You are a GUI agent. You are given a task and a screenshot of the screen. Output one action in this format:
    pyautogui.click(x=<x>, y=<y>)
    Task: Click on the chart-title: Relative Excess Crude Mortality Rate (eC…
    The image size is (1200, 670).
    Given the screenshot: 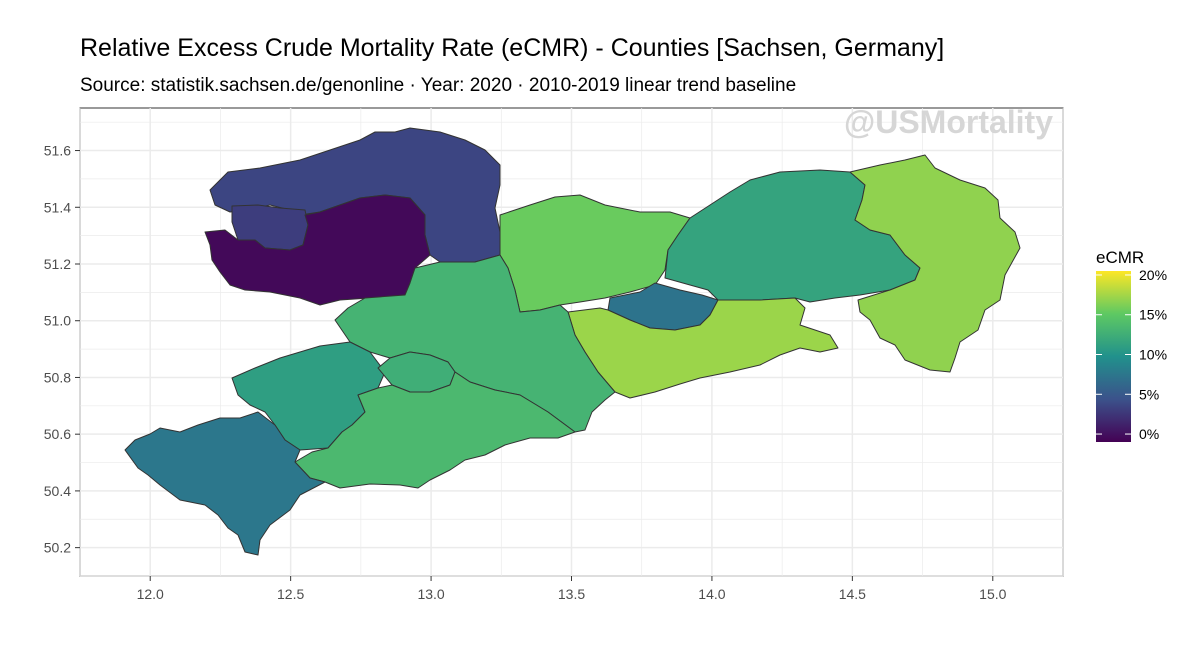 What is the action you would take?
    pyautogui.click(x=512, y=48)
    